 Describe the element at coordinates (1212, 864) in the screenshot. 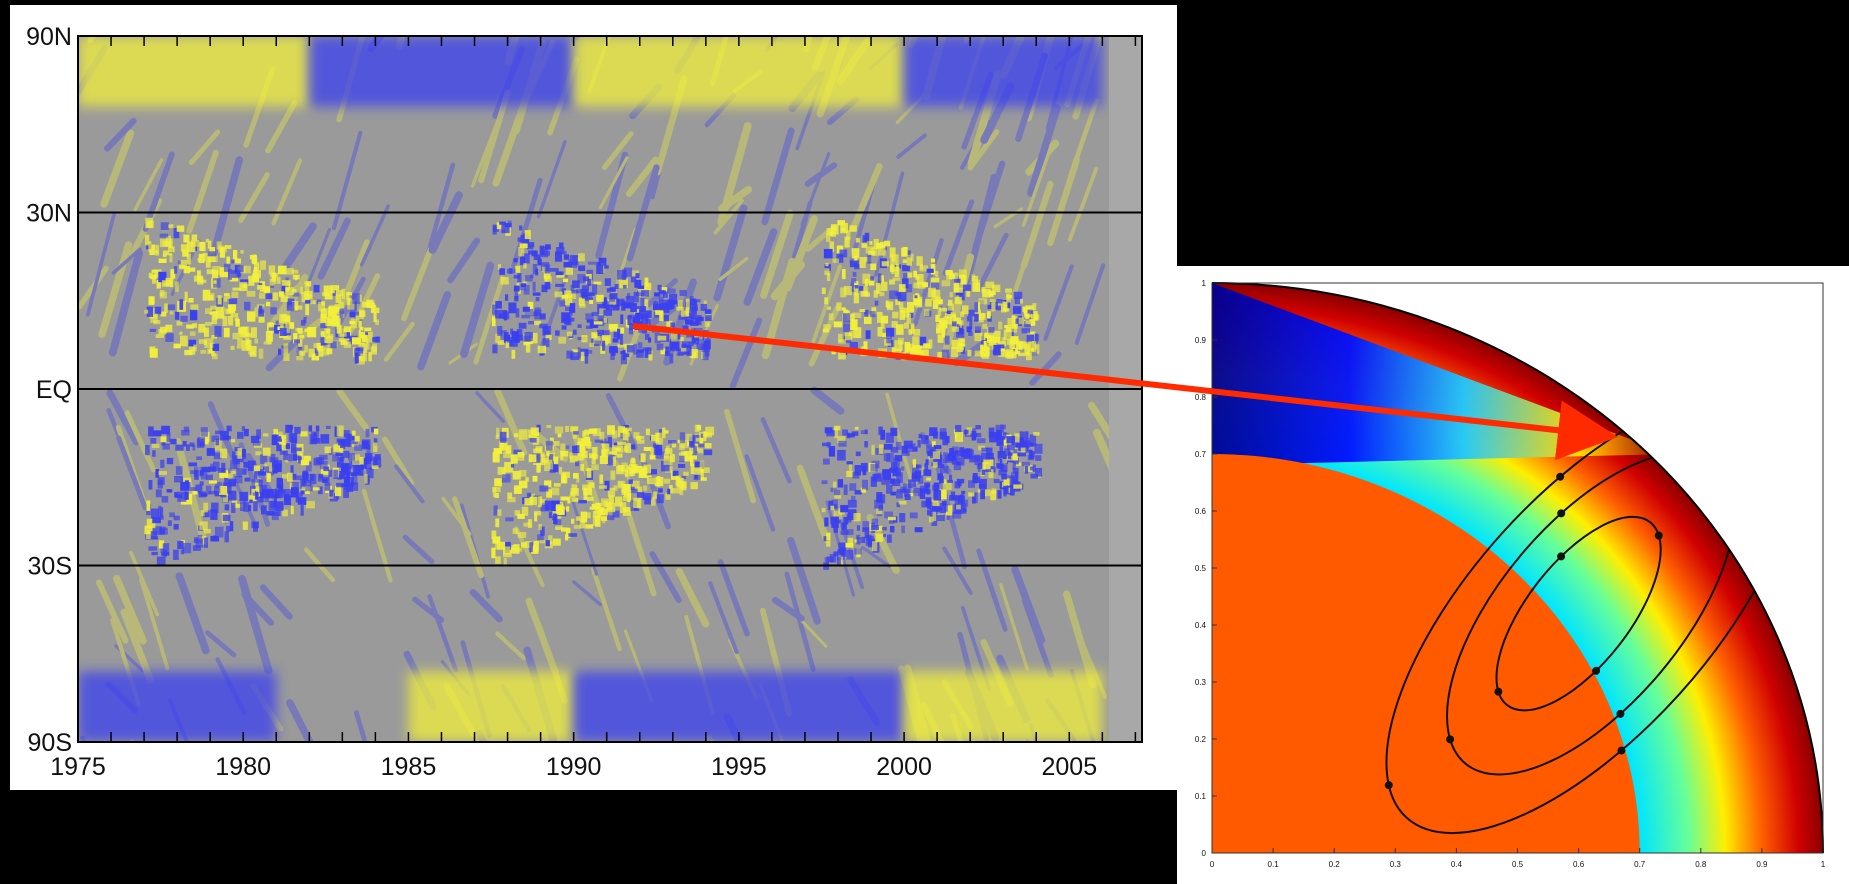

I see `x-tick-label: 0` at that location.